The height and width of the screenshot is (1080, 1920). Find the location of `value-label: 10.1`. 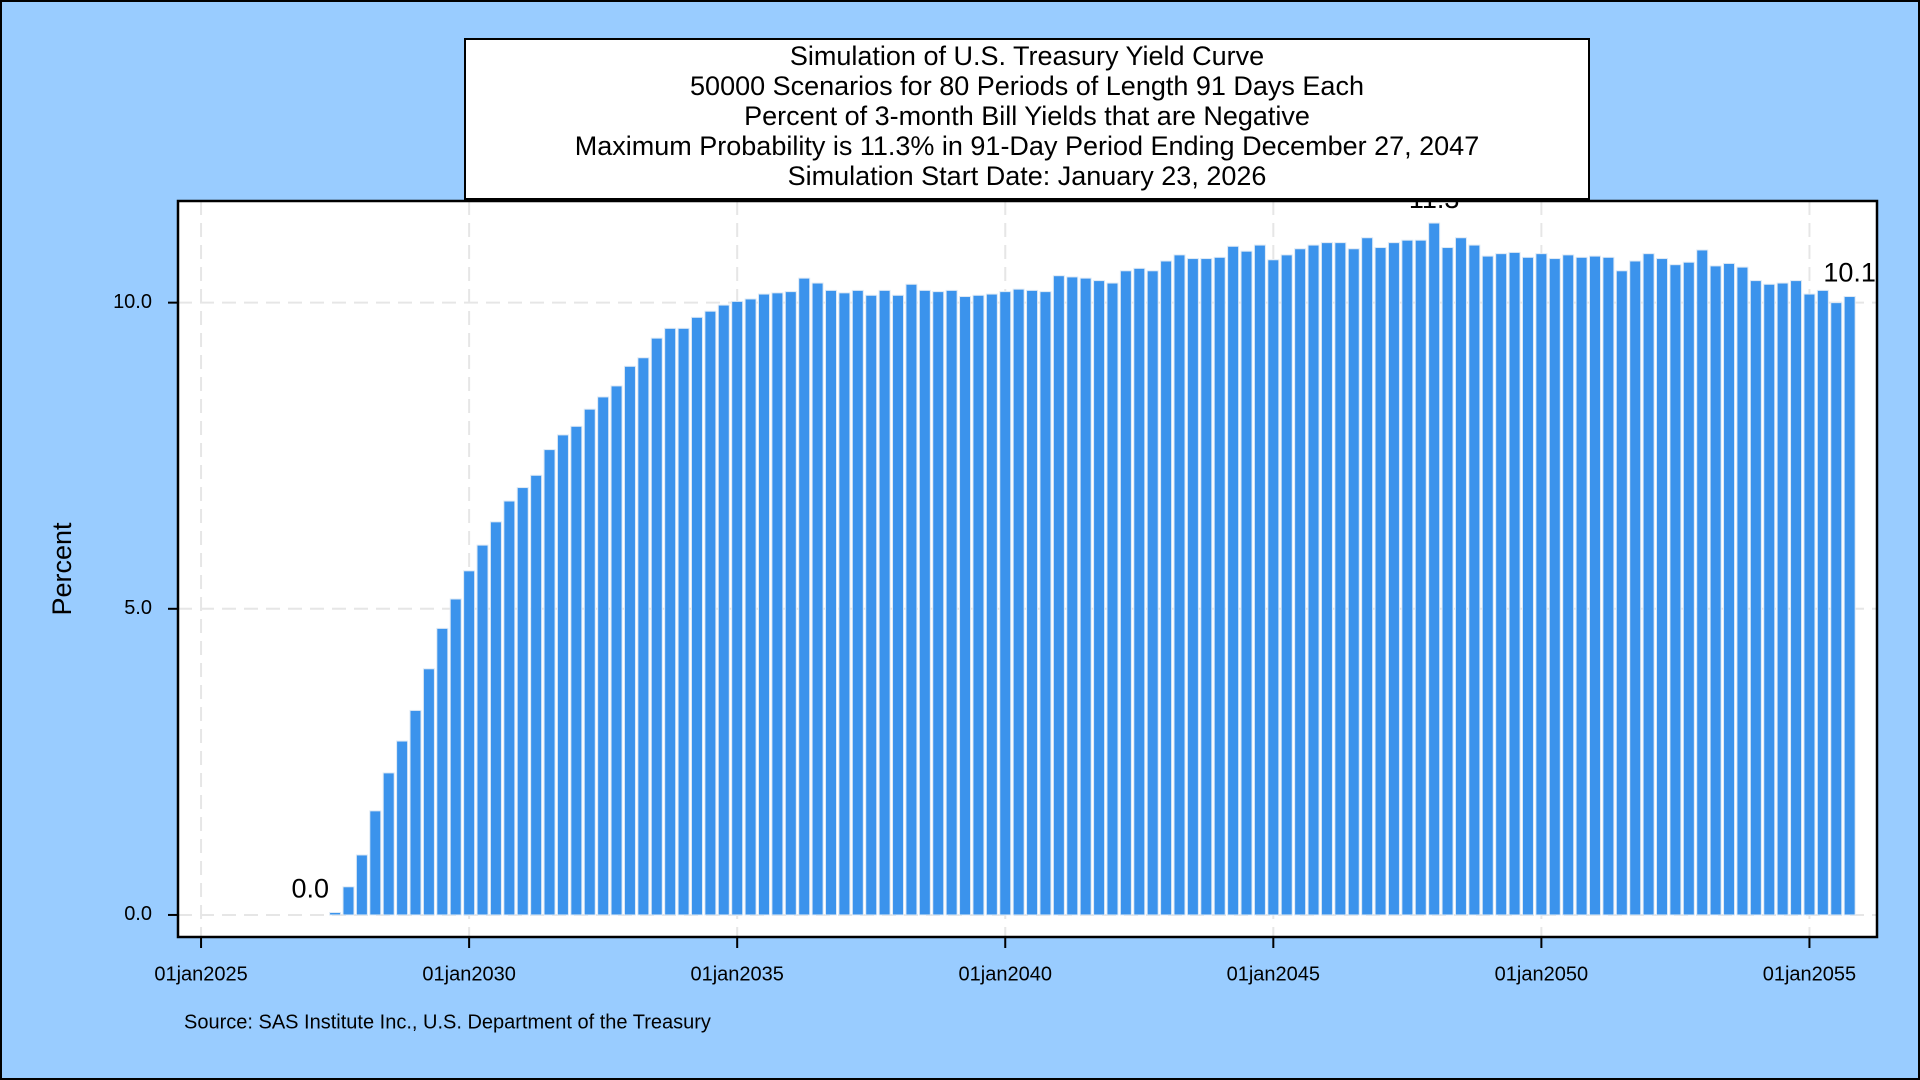

value-label: 10.1 is located at coordinates (1849, 273).